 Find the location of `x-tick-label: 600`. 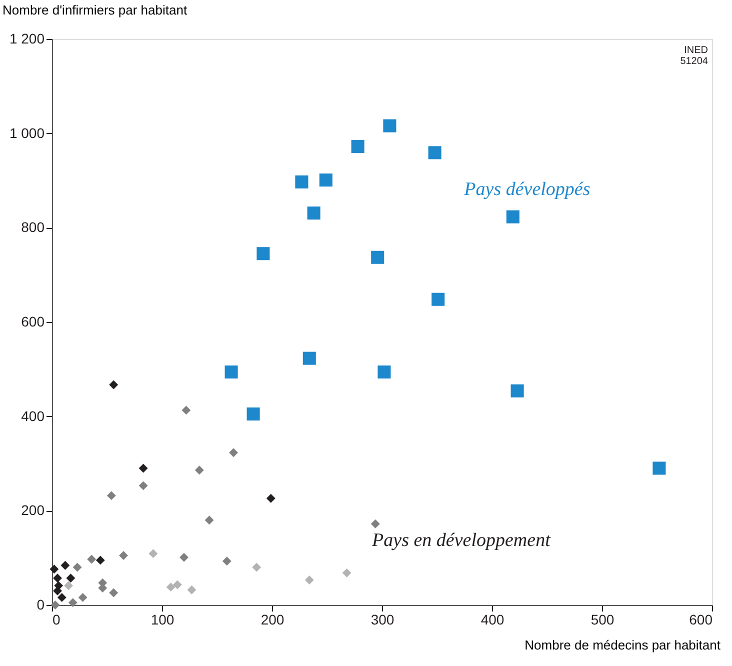

x-tick-label: 600 is located at coordinates (701, 620).